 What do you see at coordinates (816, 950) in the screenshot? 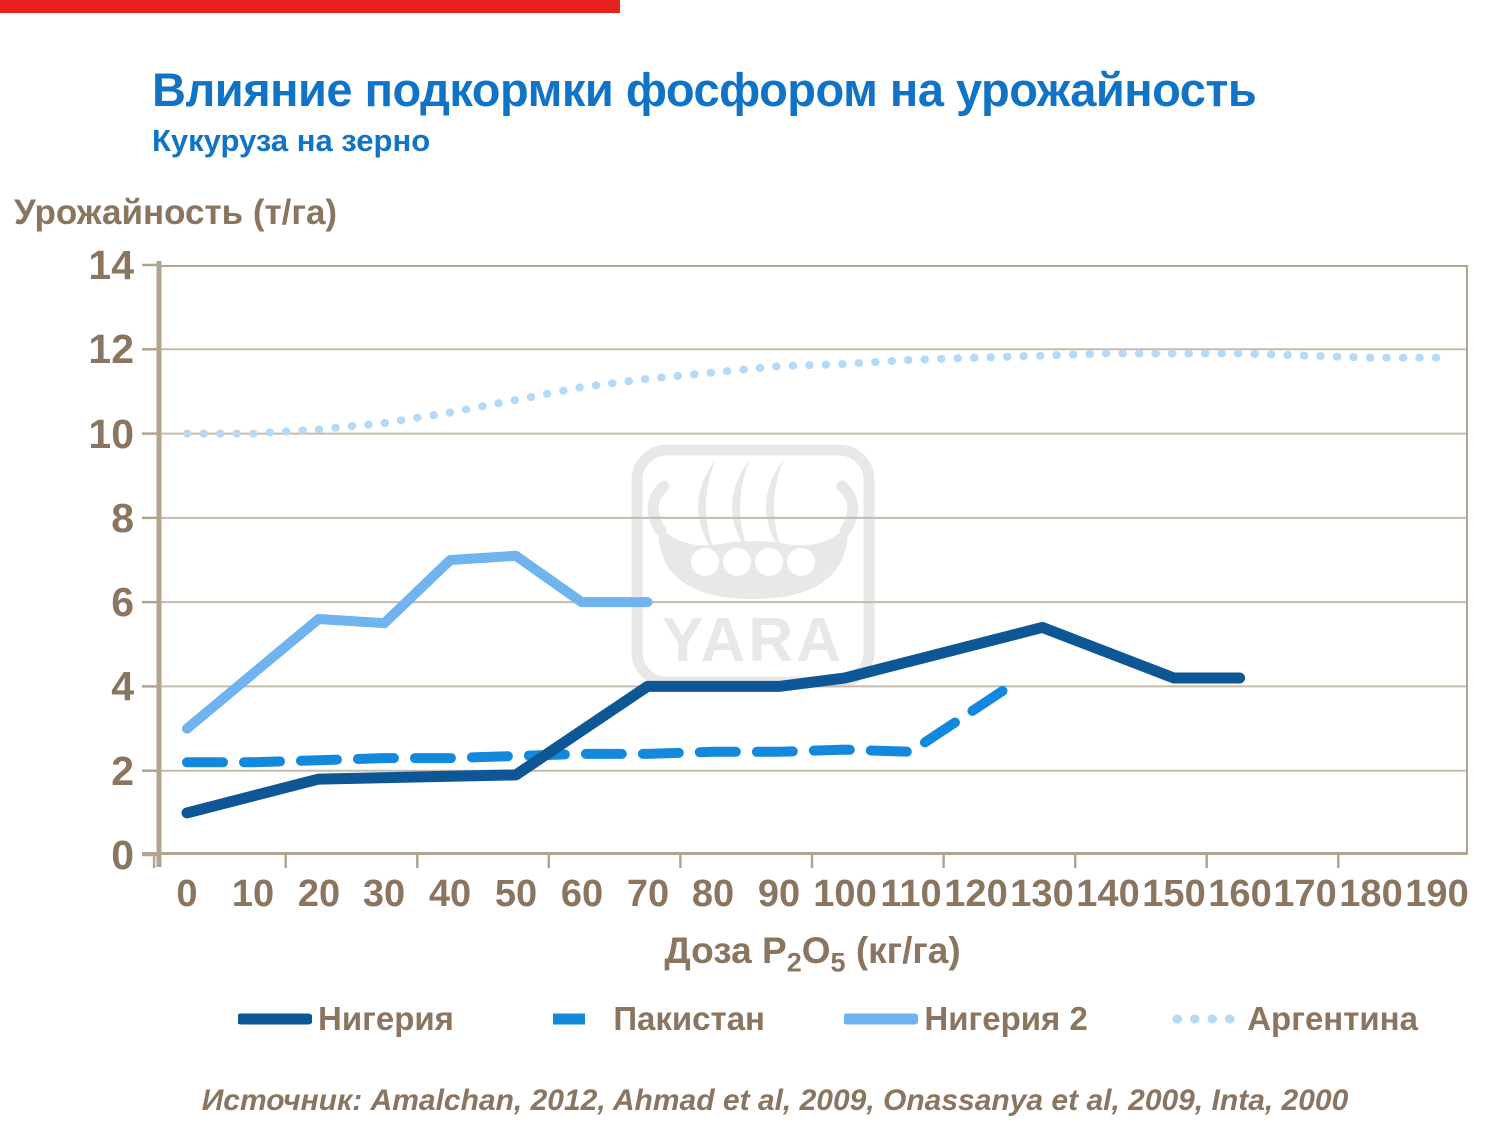
I see `x-axis-title-text2: O` at bounding box center [816, 950].